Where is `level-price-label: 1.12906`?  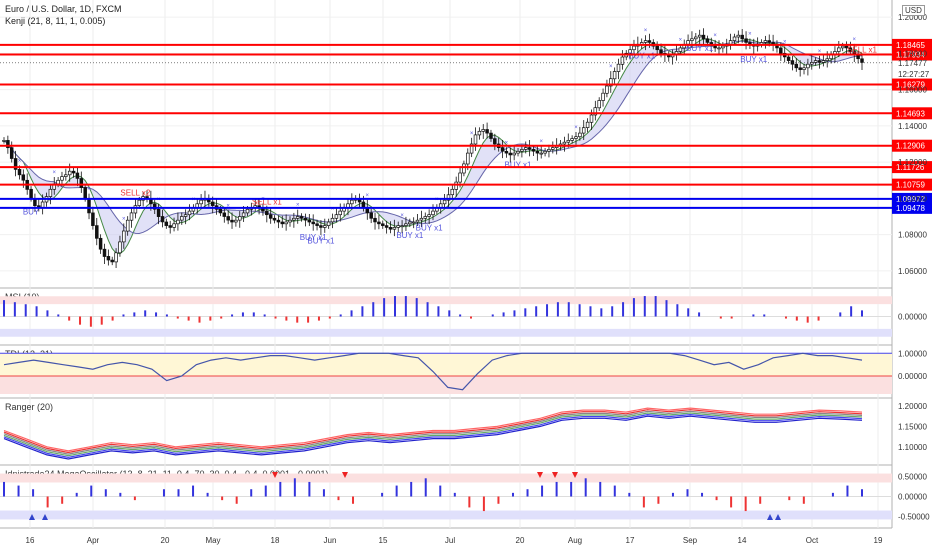 level-price-label: 1.12906 is located at coordinates (910, 146).